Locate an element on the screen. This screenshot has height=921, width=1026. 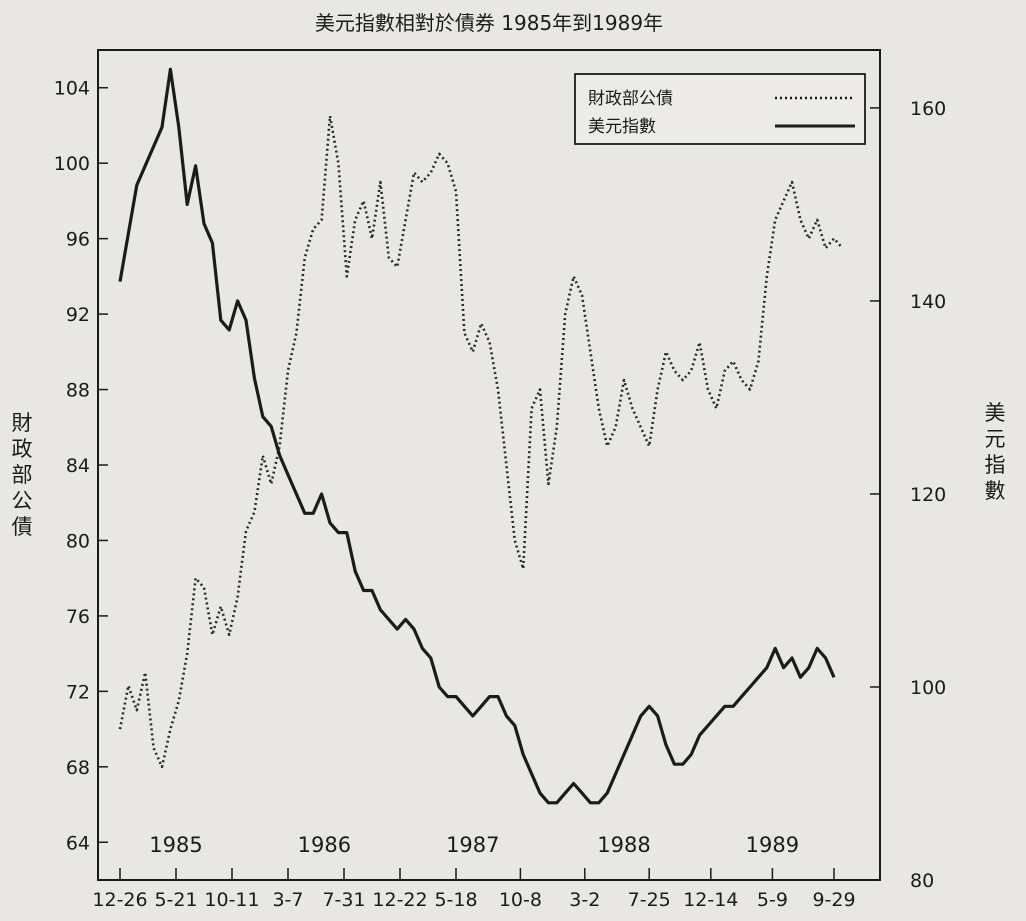
left-axis-tick-label: 72 is located at coordinates (78, 692).